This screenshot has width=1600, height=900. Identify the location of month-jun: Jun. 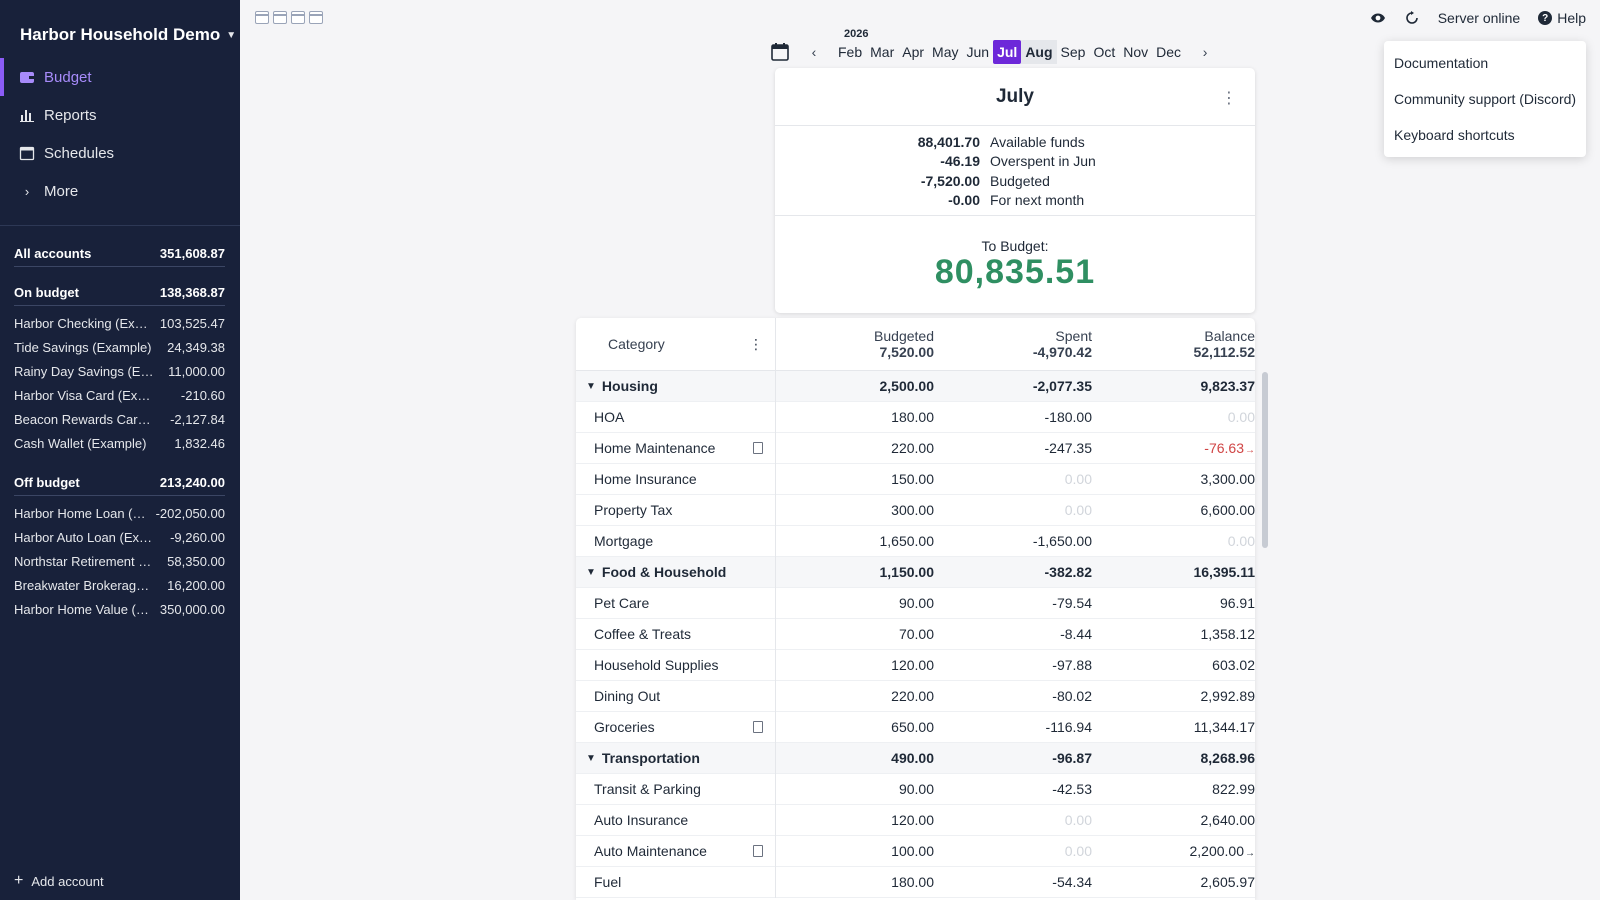
(978, 52).